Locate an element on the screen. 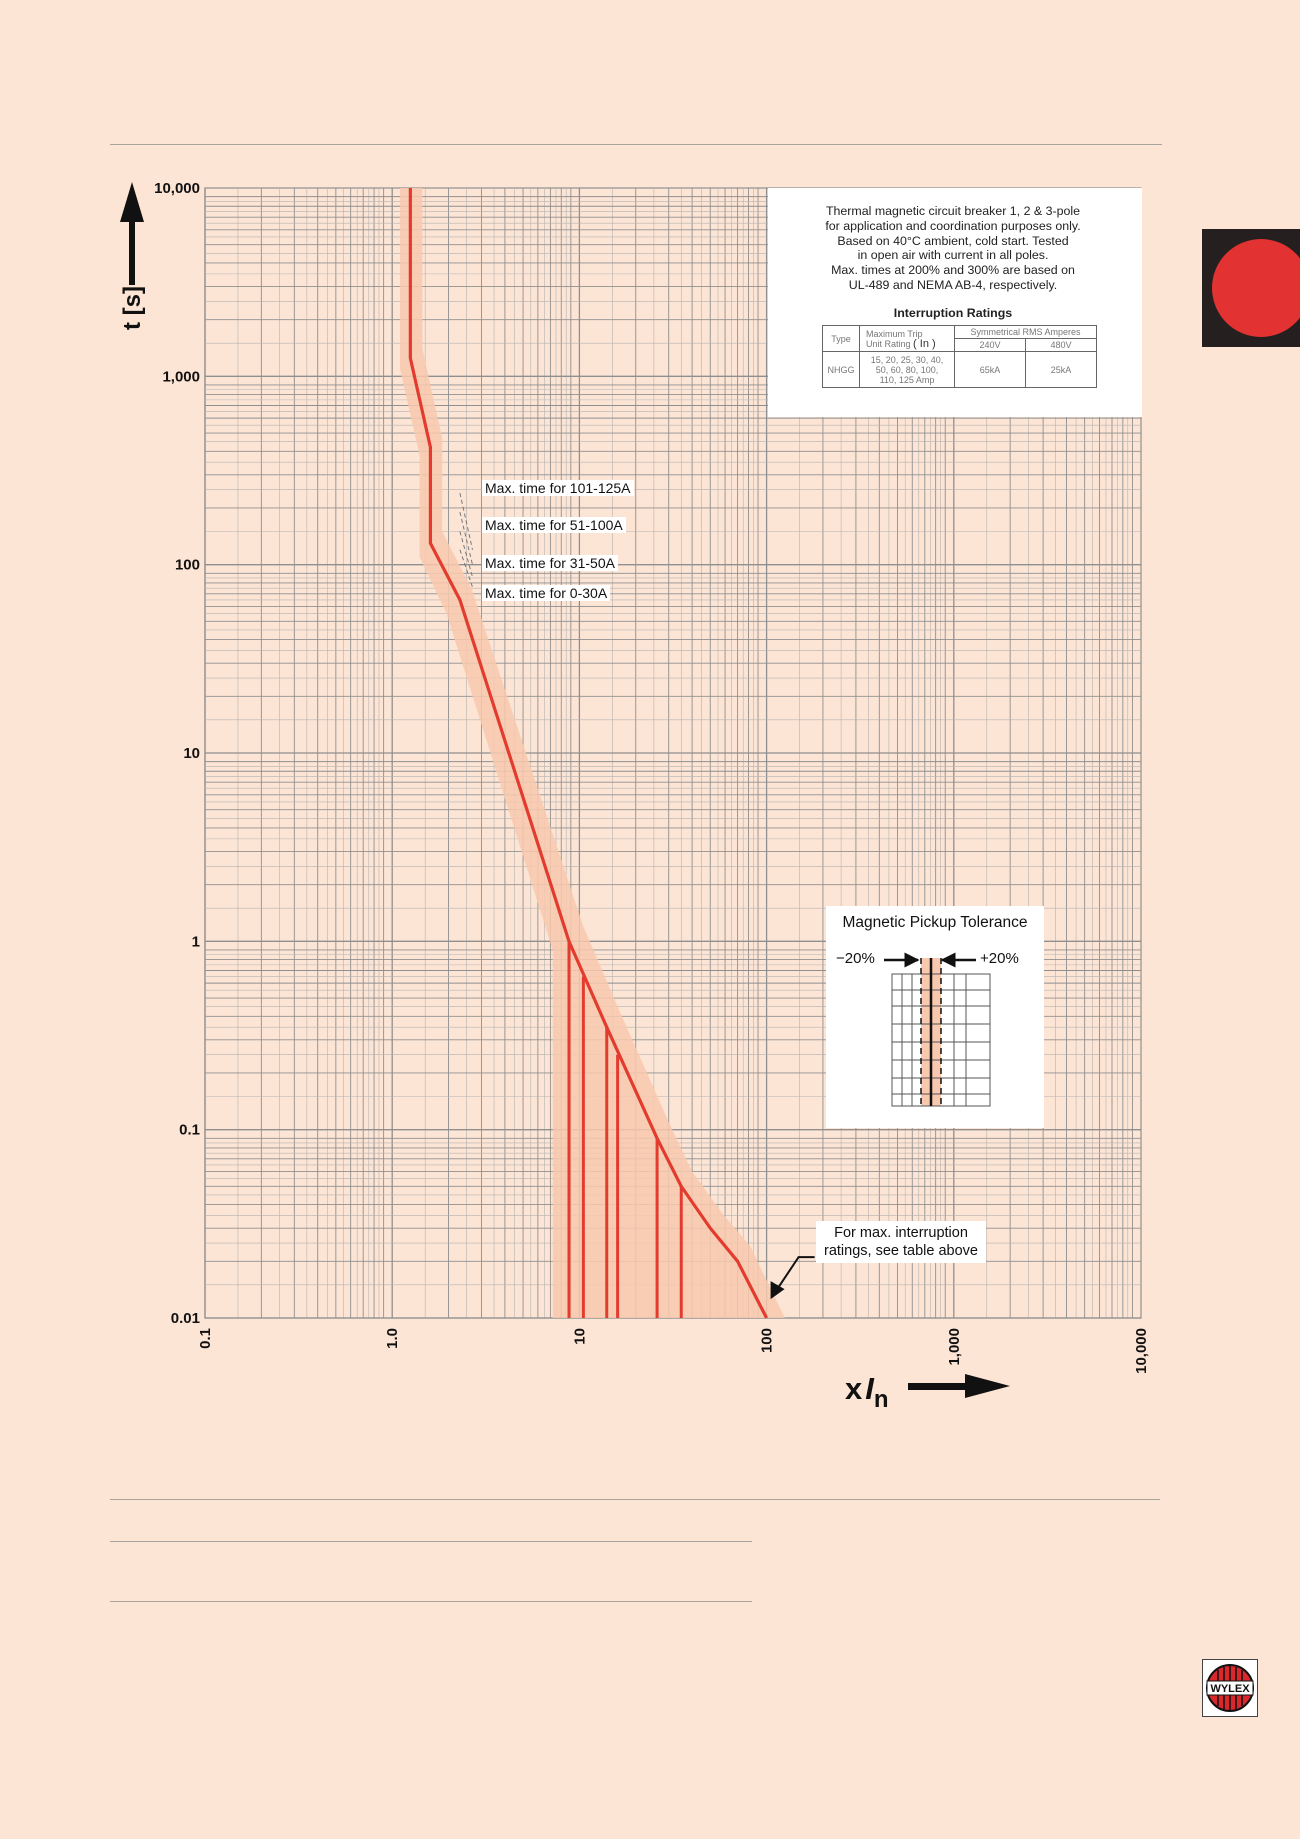  note-pointer-line is located at coordinates (794, 1275).